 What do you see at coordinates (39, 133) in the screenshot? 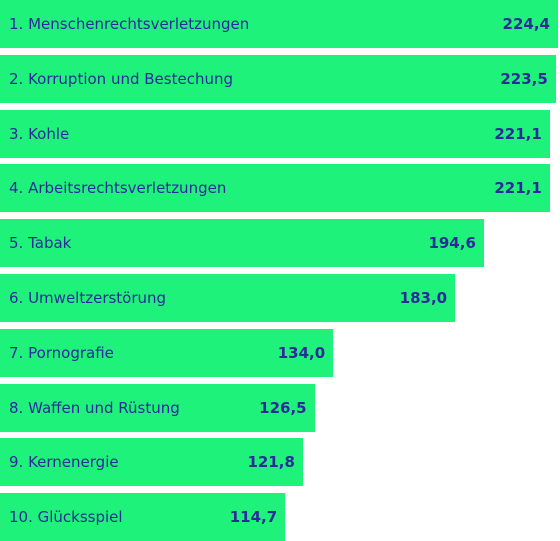
I see `bar-category-label: 3. Kohle` at bounding box center [39, 133].